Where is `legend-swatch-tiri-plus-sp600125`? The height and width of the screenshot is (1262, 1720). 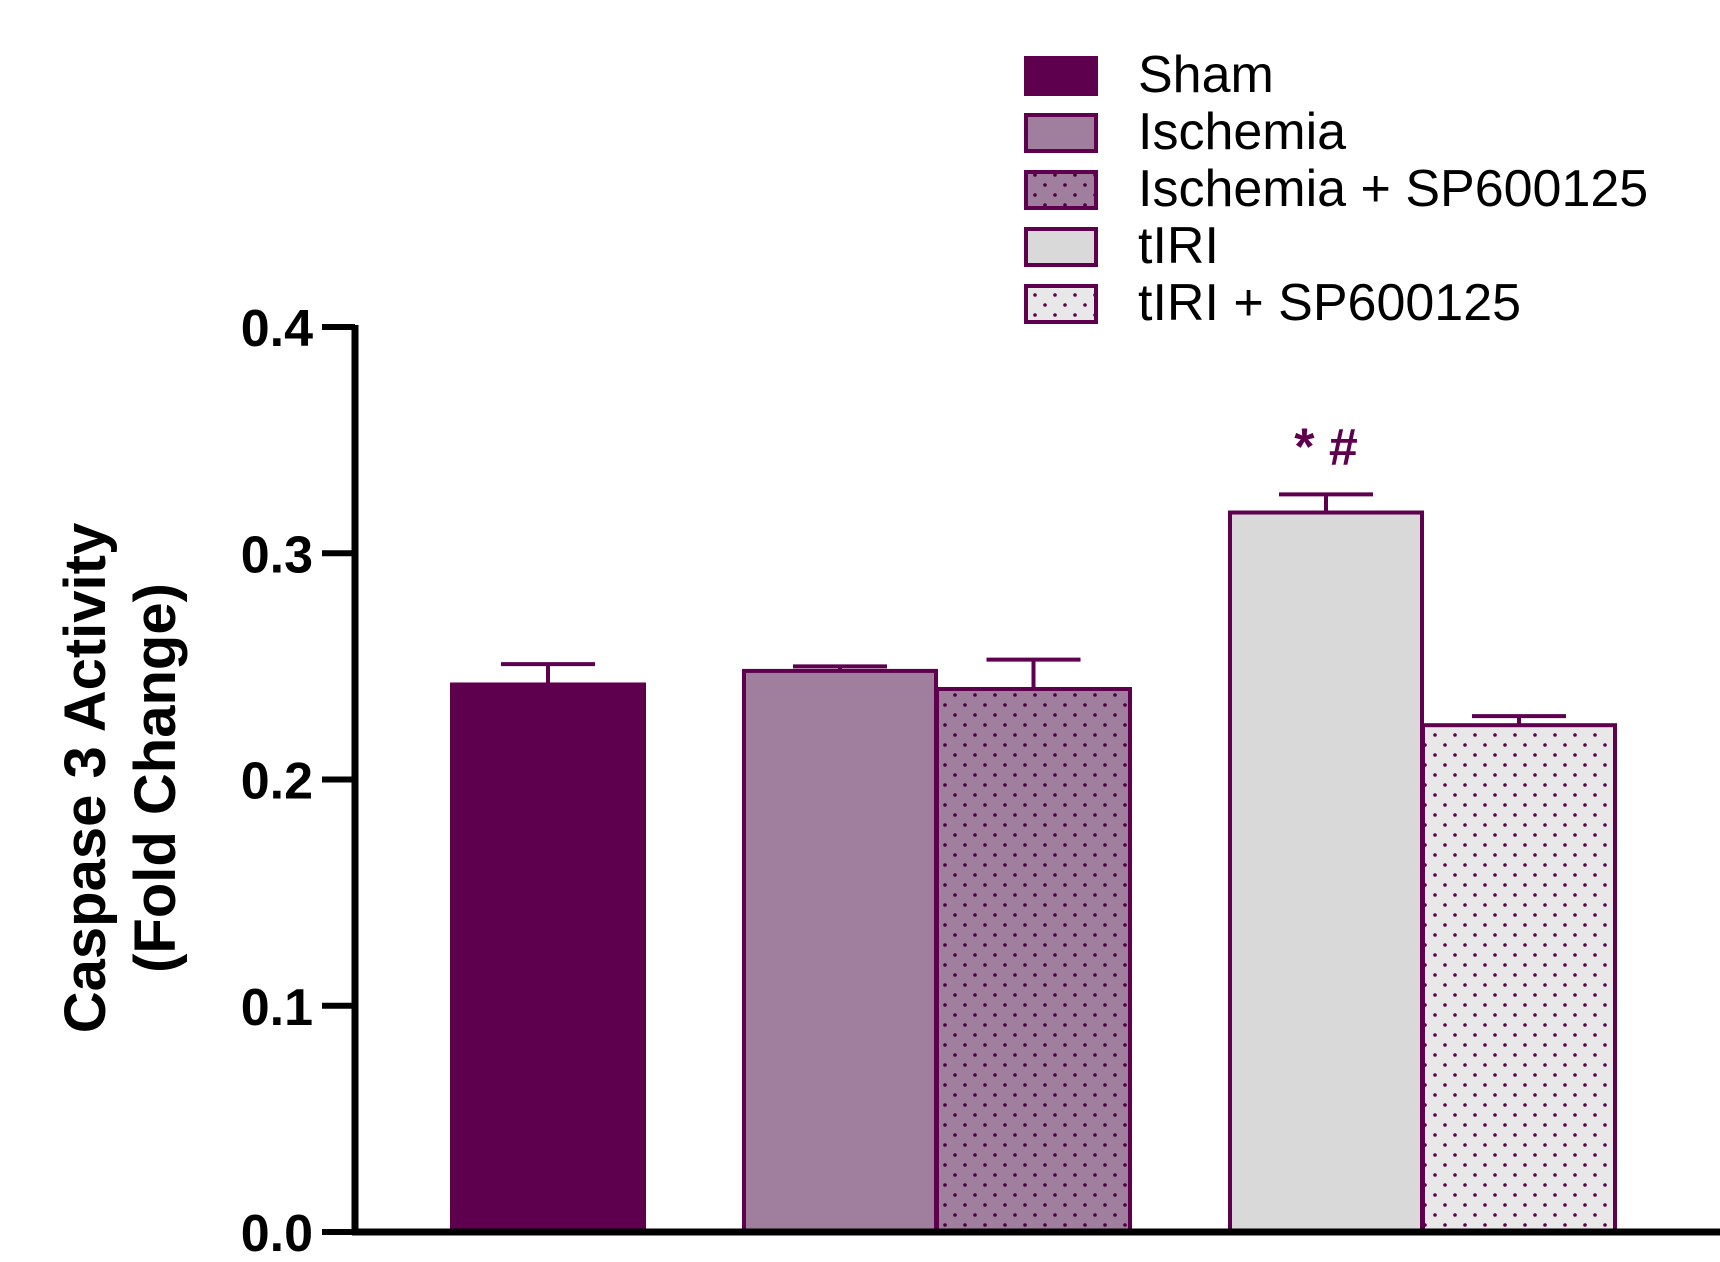 legend-swatch-tiri-plus-sp600125 is located at coordinates (1061, 304).